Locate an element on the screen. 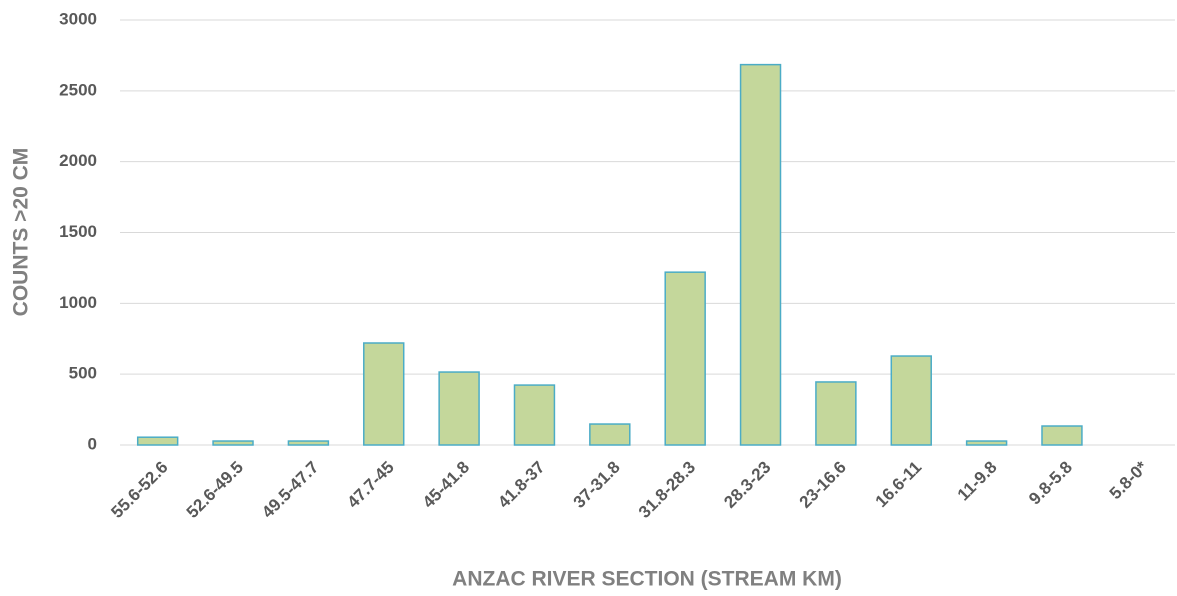 Image resolution: width=1177 pixels, height=596 pixels. x-tick-label: 28.3-23 is located at coordinates (747, 485).